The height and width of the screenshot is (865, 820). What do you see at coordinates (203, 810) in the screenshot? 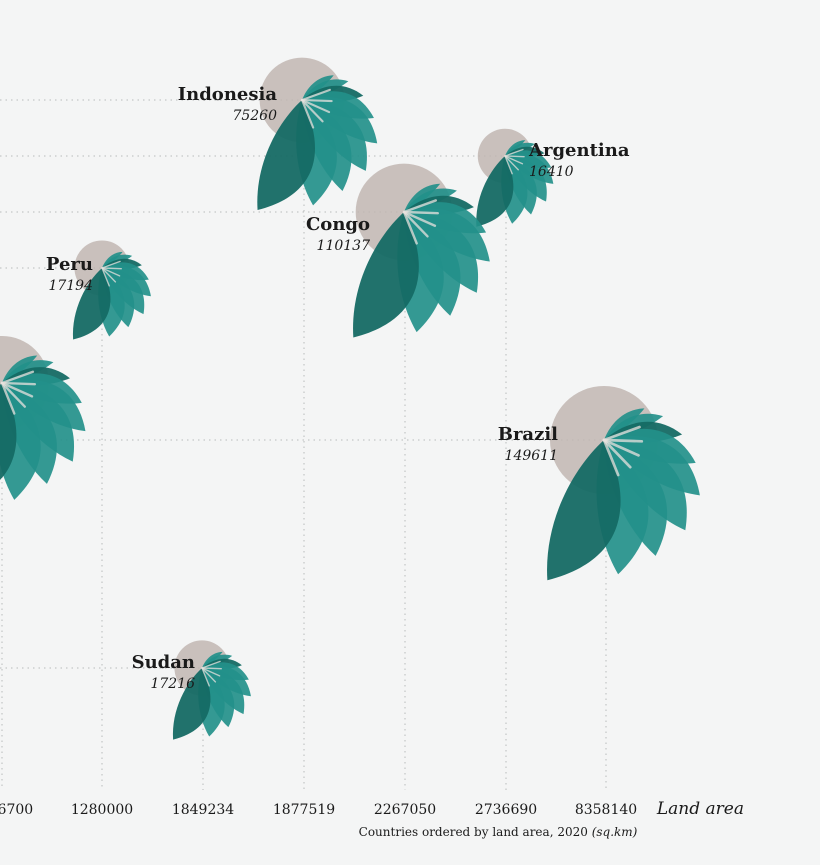
I see `x-tick-label: 1849234` at bounding box center [203, 810].